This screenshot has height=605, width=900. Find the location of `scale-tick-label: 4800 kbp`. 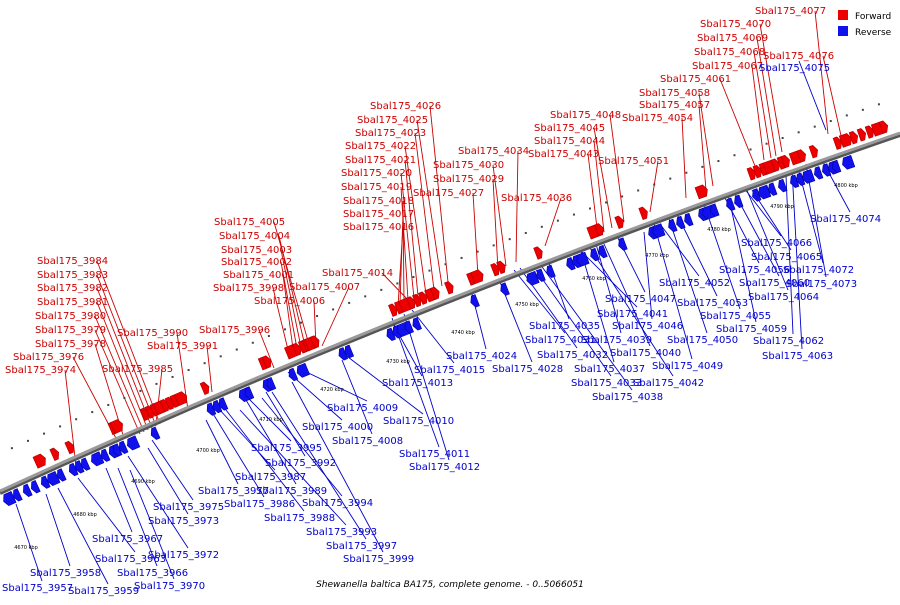

scale-tick-label: 4800 kbp is located at coordinates (846, 186).